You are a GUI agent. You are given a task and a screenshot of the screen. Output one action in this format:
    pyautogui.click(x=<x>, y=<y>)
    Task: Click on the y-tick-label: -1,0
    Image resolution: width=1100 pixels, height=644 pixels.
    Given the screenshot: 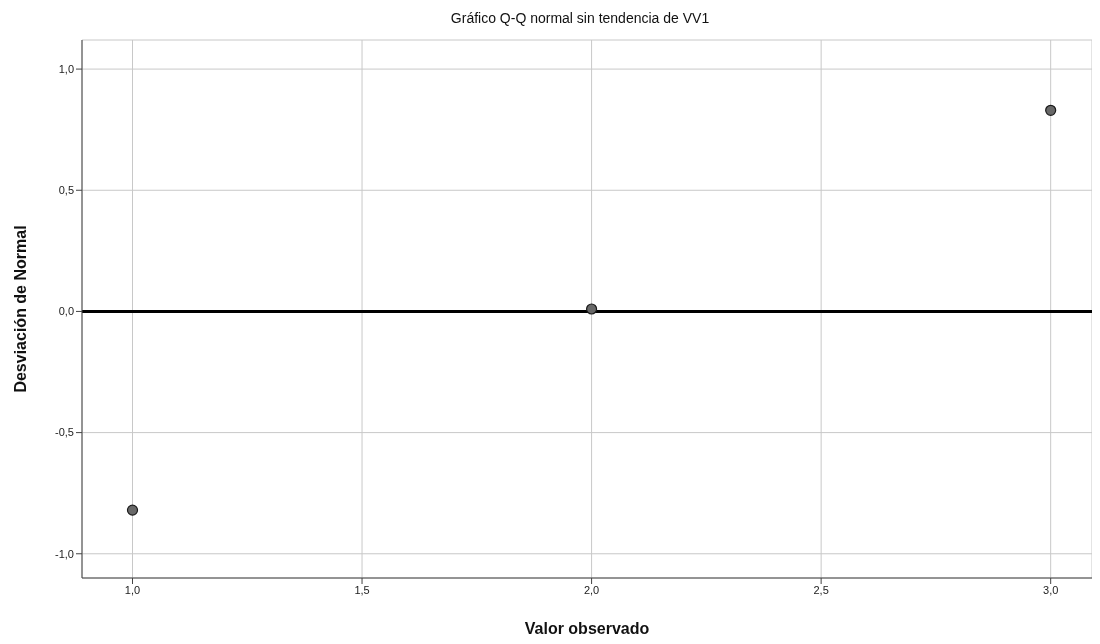 What is the action you would take?
    pyautogui.click(x=64, y=553)
    